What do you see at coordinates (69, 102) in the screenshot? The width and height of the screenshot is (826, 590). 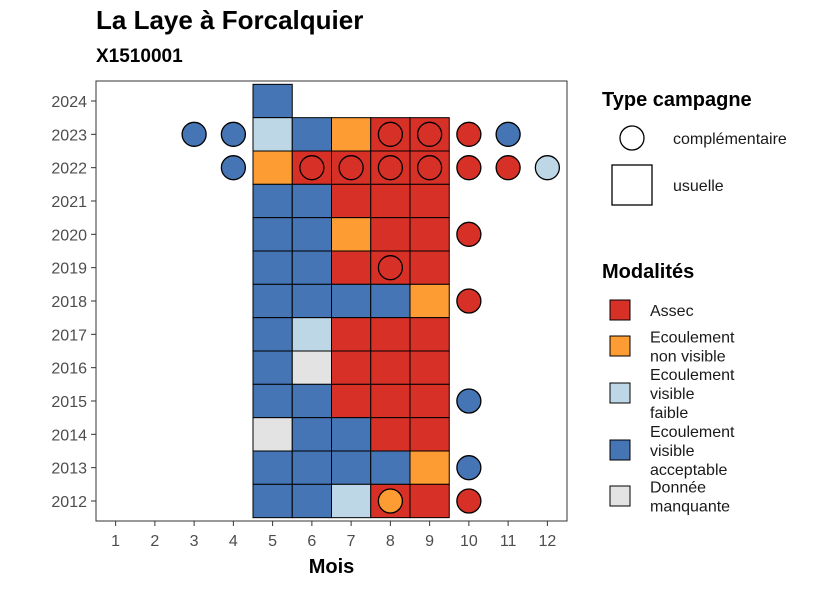 I see `y-tick-label: 2024` at bounding box center [69, 102].